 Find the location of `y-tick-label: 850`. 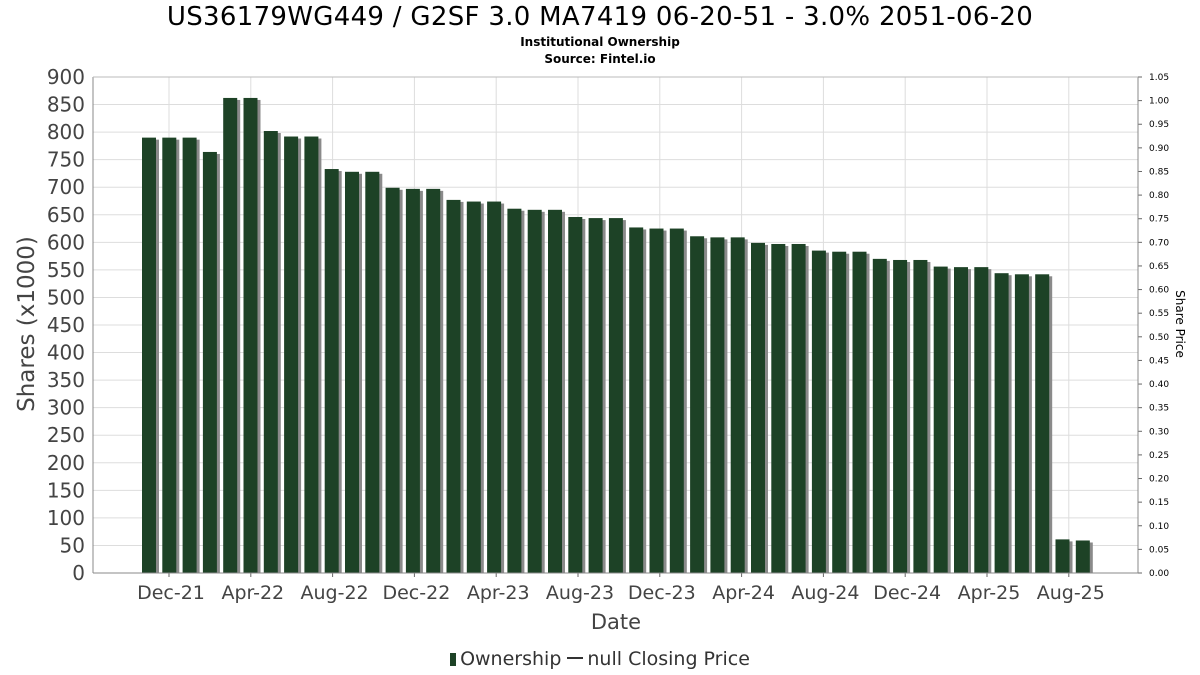

y-tick-label: 850 is located at coordinates (66, 105).